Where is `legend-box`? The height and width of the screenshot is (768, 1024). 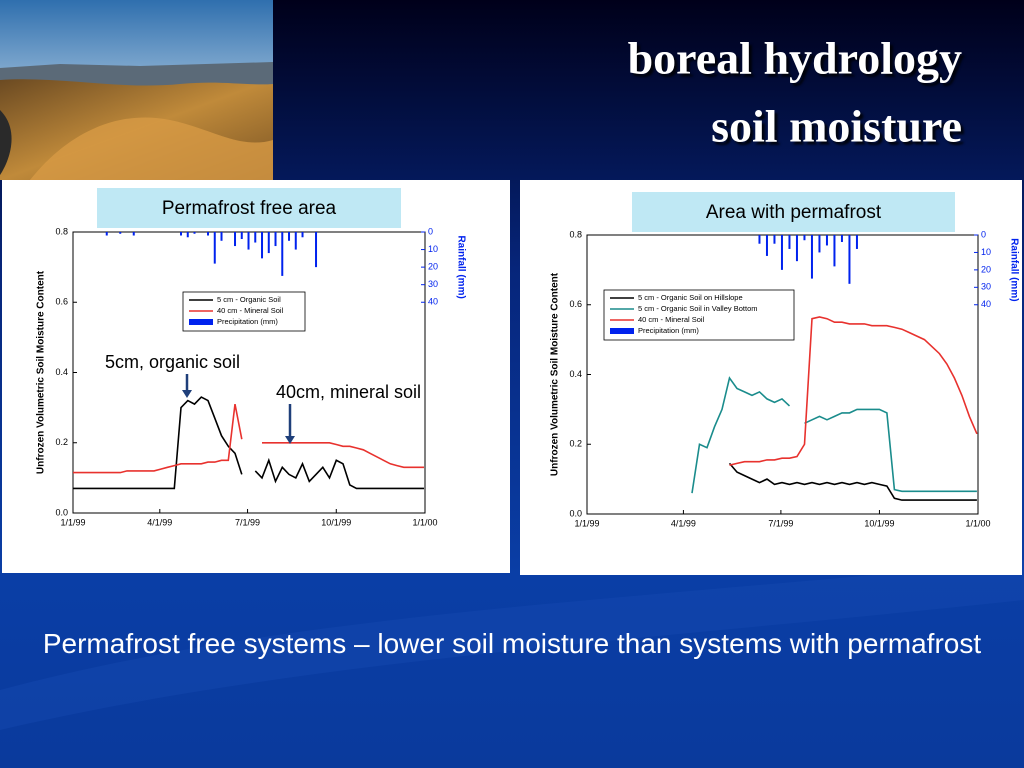
legend-box is located at coordinates (699, 315).